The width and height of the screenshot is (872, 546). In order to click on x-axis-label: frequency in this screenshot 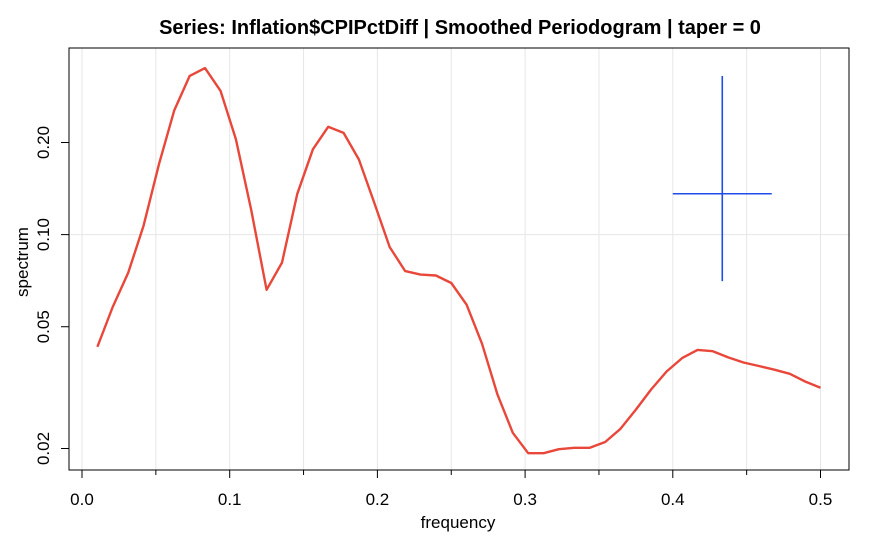, I will do `click(458, 522)`.